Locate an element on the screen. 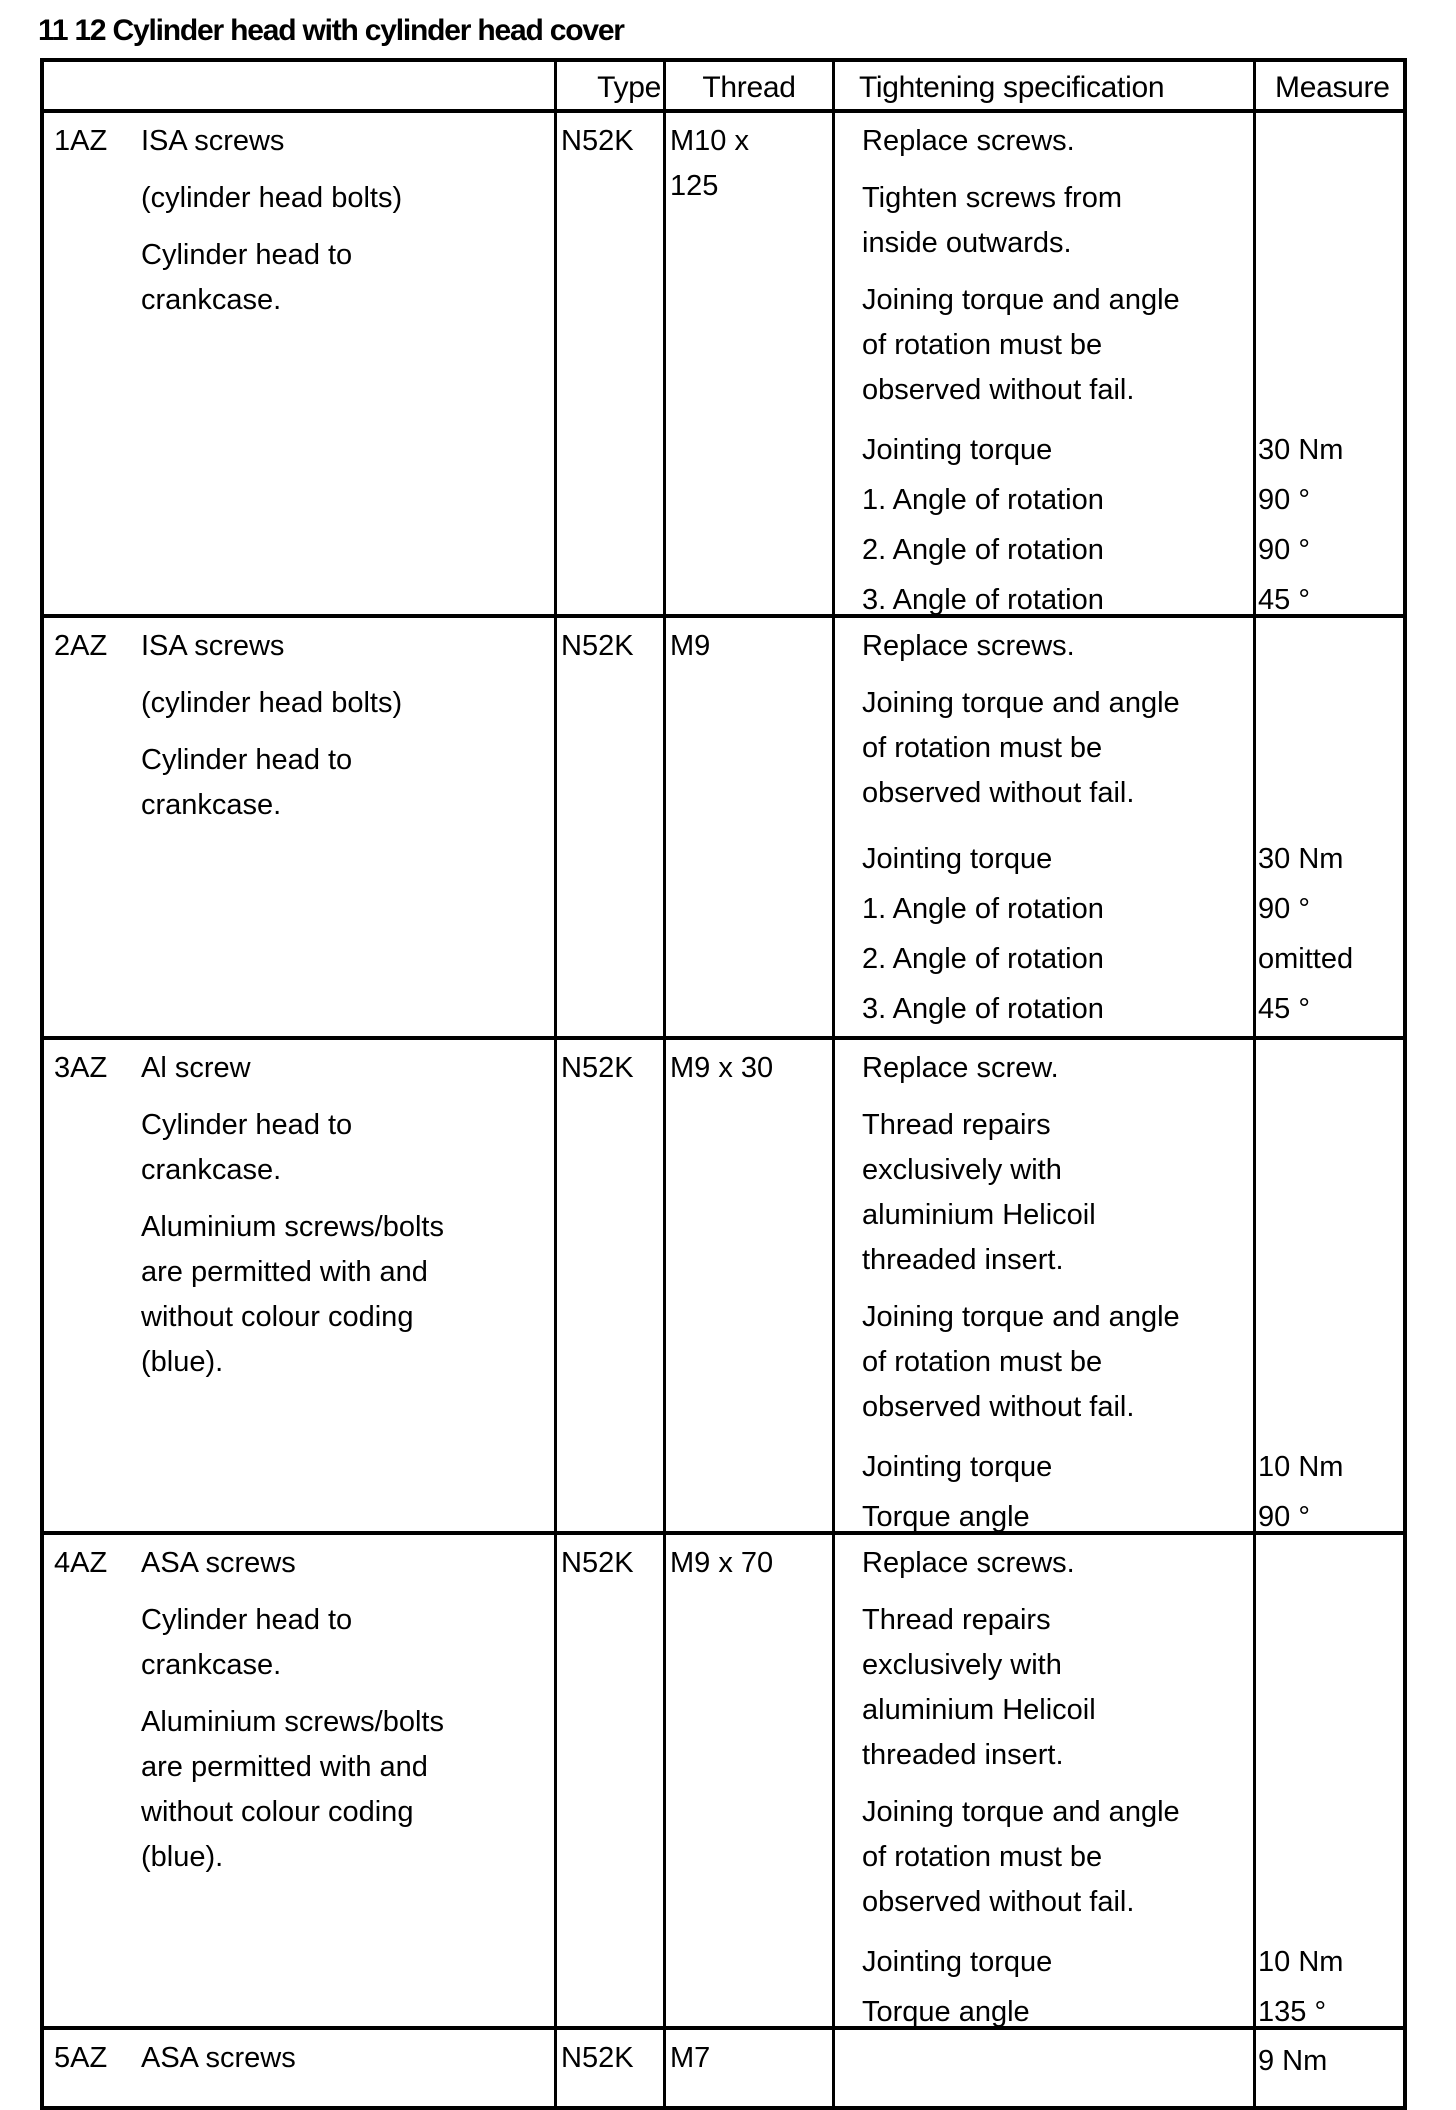  description-paragraph: ISA screws is located at coordinates (271, 141).